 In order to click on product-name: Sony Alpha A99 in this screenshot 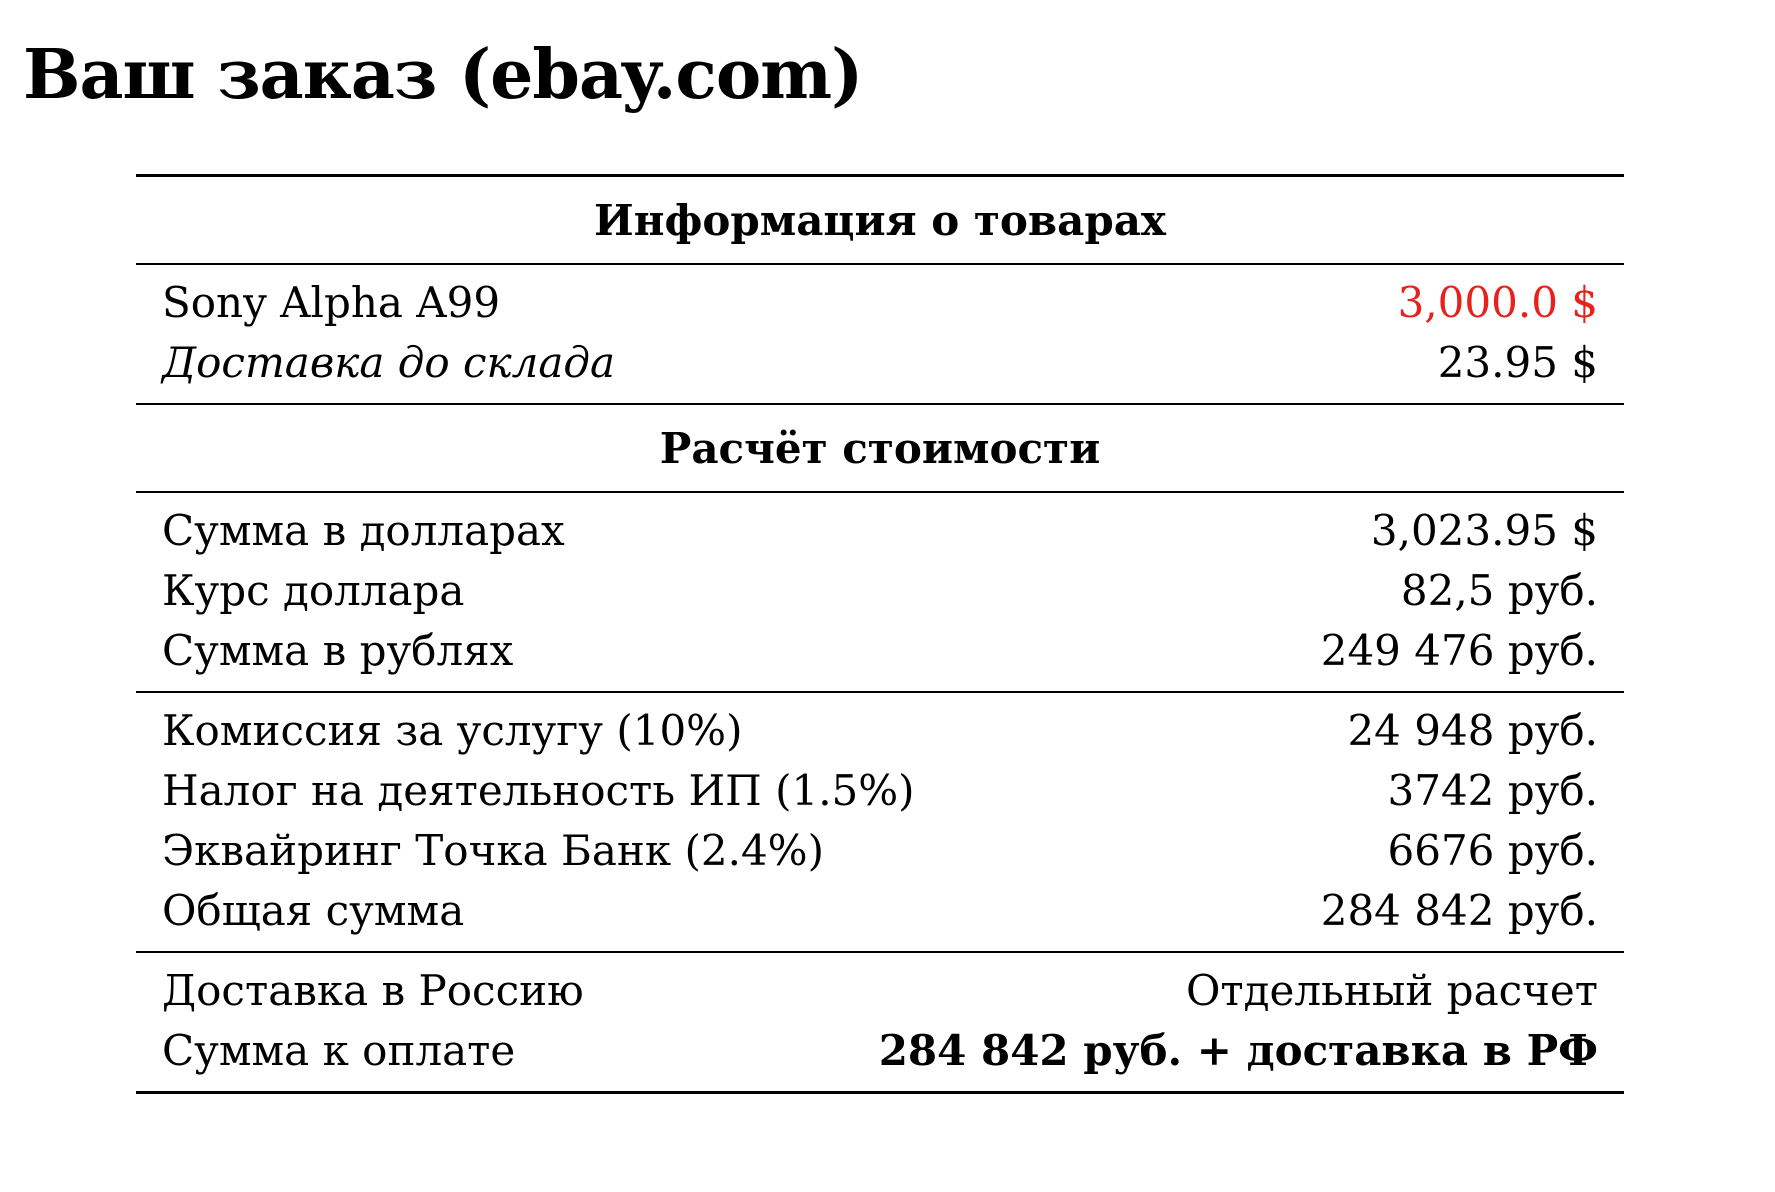, I will do `click(331, 302)`.